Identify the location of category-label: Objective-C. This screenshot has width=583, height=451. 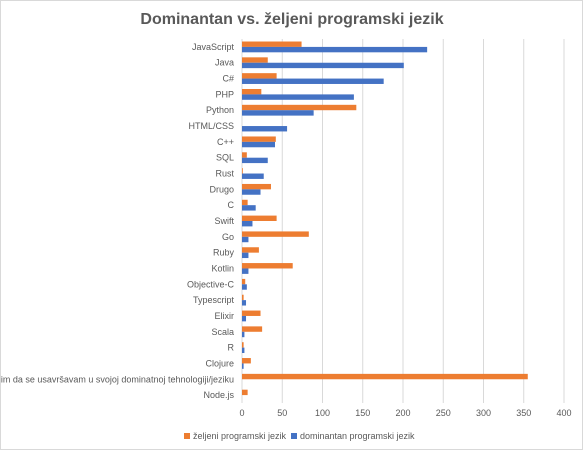
(211, 284).